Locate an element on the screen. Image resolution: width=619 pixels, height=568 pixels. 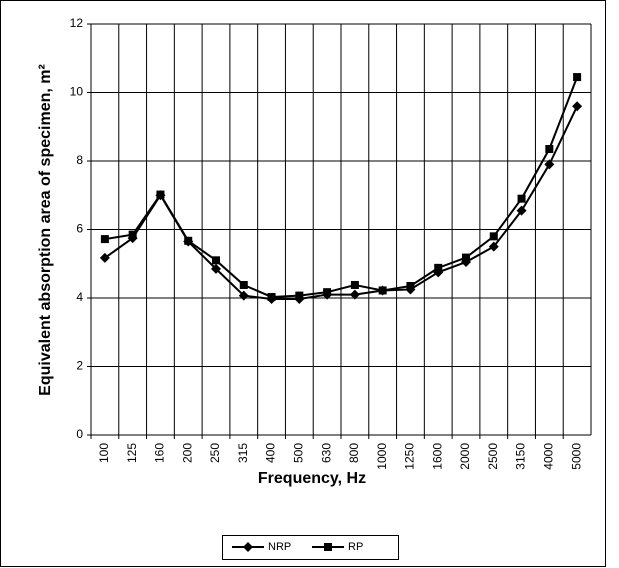
y-tick-label: 10 is located at coordinates (77, 92).